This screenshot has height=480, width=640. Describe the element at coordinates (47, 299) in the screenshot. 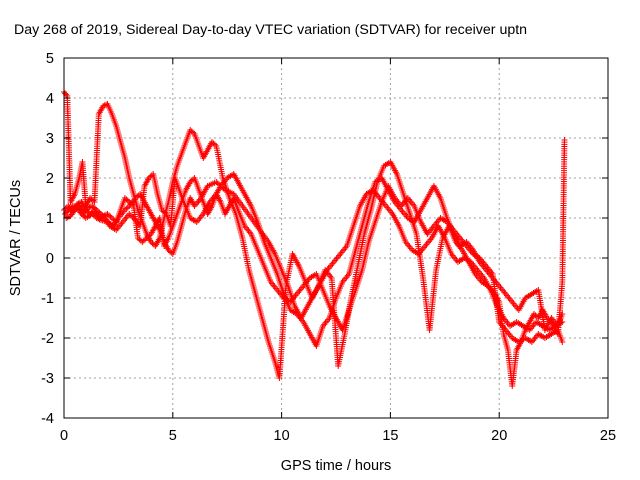

I see `y-tick-label: -1` at that location.